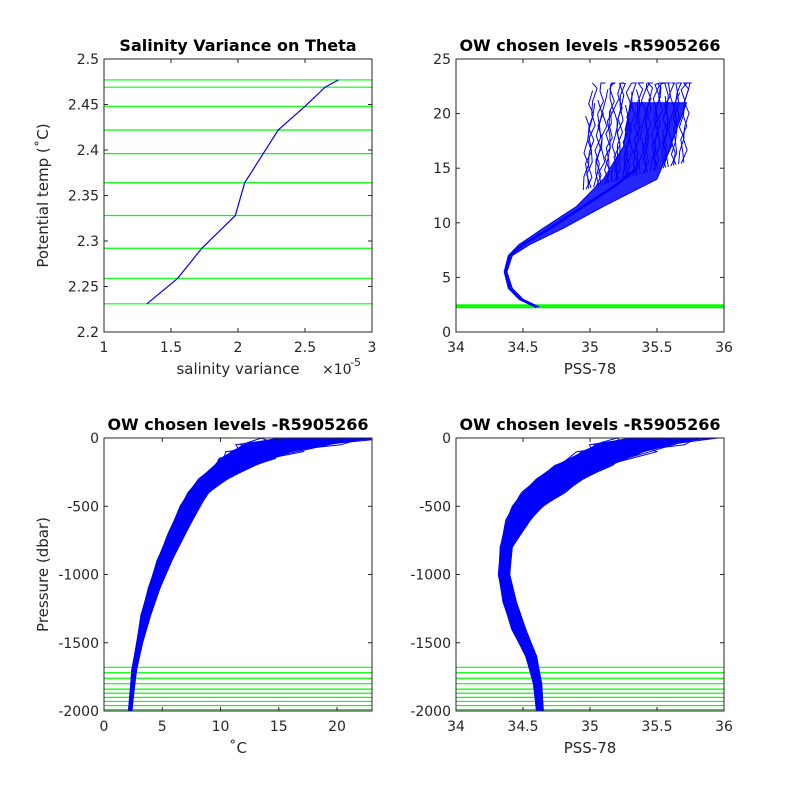 Image resolution: width=800 pixels, height=800 pixels. Describe the element at coordinates (43, 195) in the screenshot. I see `y-axis-label: Potential temp (˚C)` at that location.